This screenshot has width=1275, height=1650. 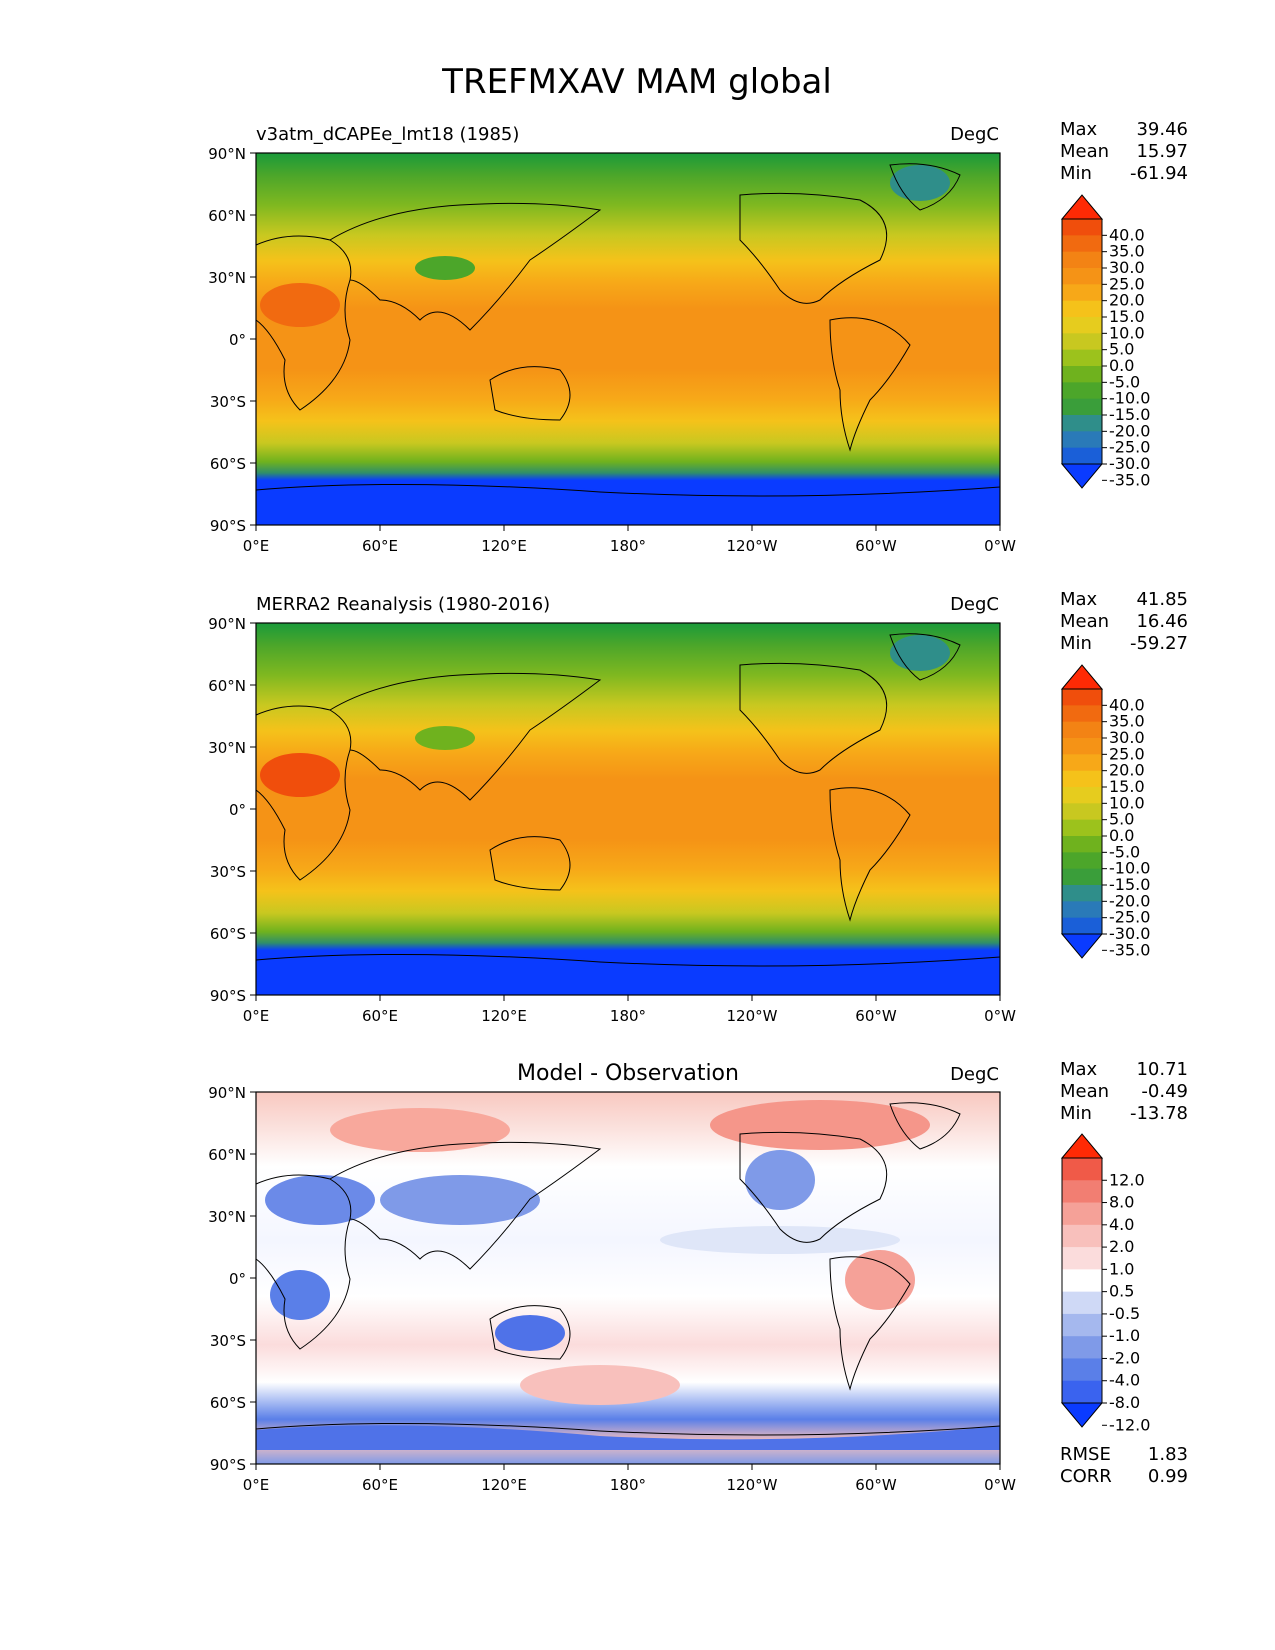 I want to click on colorbar-tick-label: 1.0, so click(x=1121, y=1268).